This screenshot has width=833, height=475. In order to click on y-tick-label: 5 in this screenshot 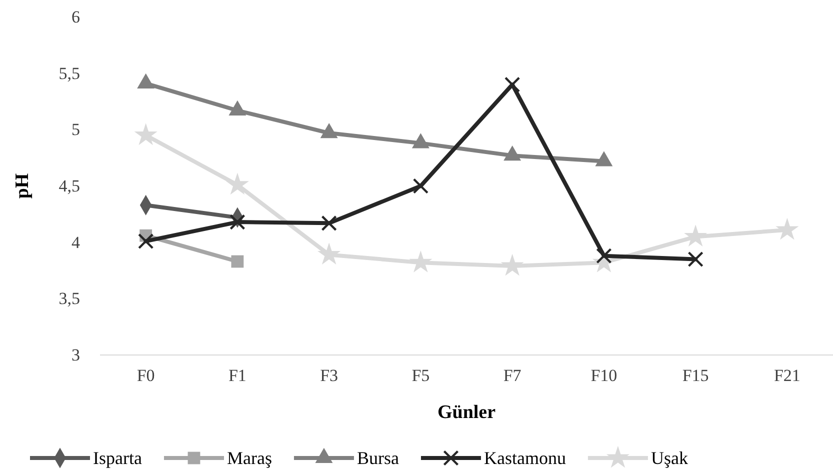, I will do `click(76, 130)`.